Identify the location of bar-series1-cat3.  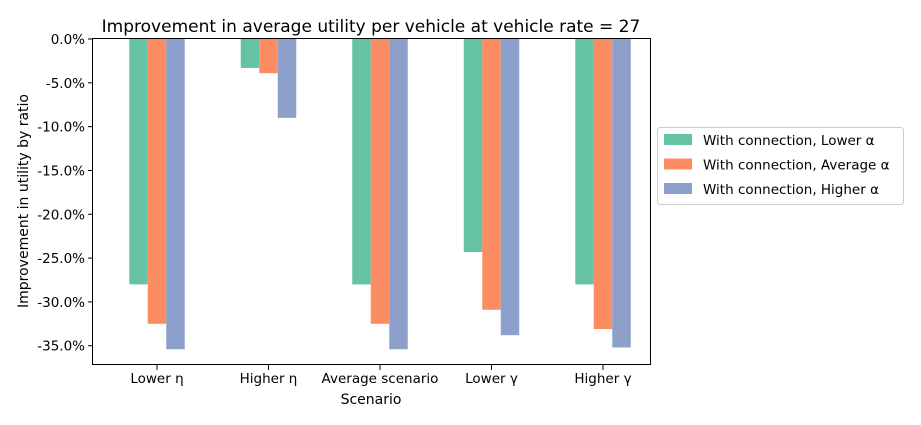
(491, 174).